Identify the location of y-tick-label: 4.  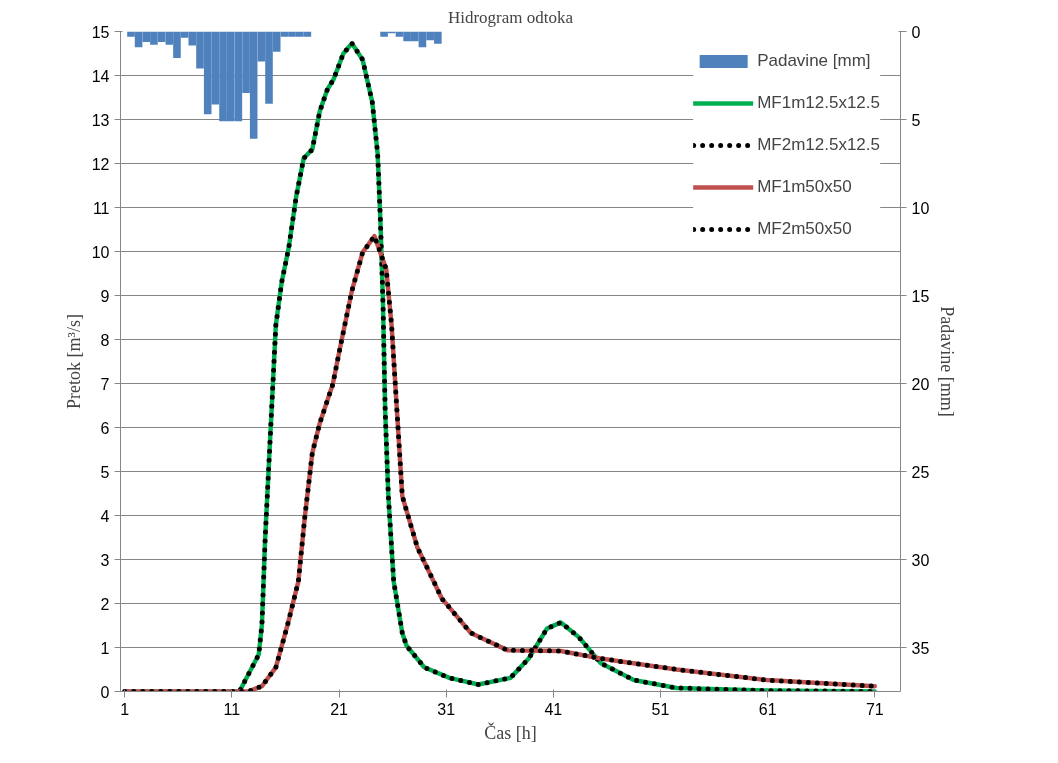
(105, 516).